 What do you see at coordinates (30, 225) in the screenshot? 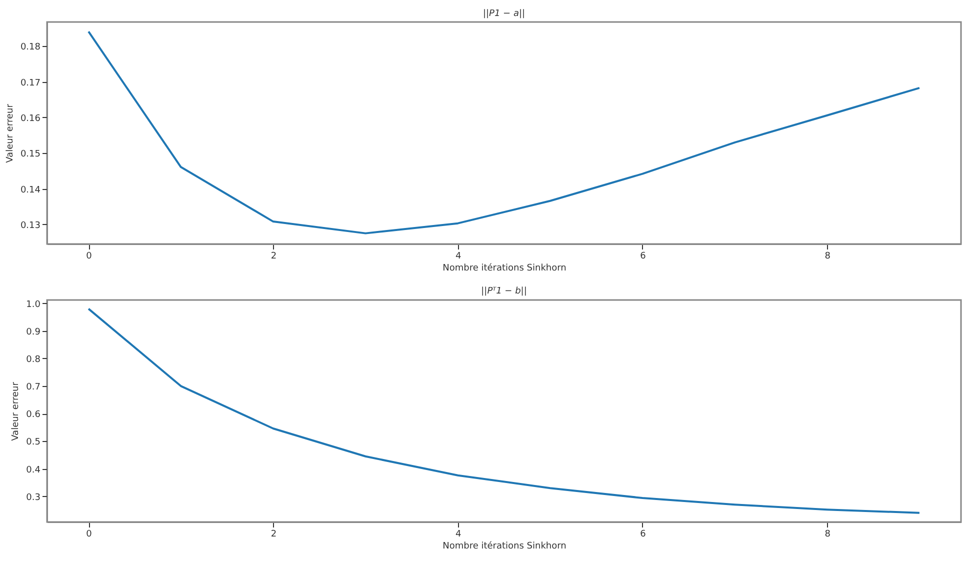
I see `y-tick-label: 0.13` at bounding box center [30, 225].